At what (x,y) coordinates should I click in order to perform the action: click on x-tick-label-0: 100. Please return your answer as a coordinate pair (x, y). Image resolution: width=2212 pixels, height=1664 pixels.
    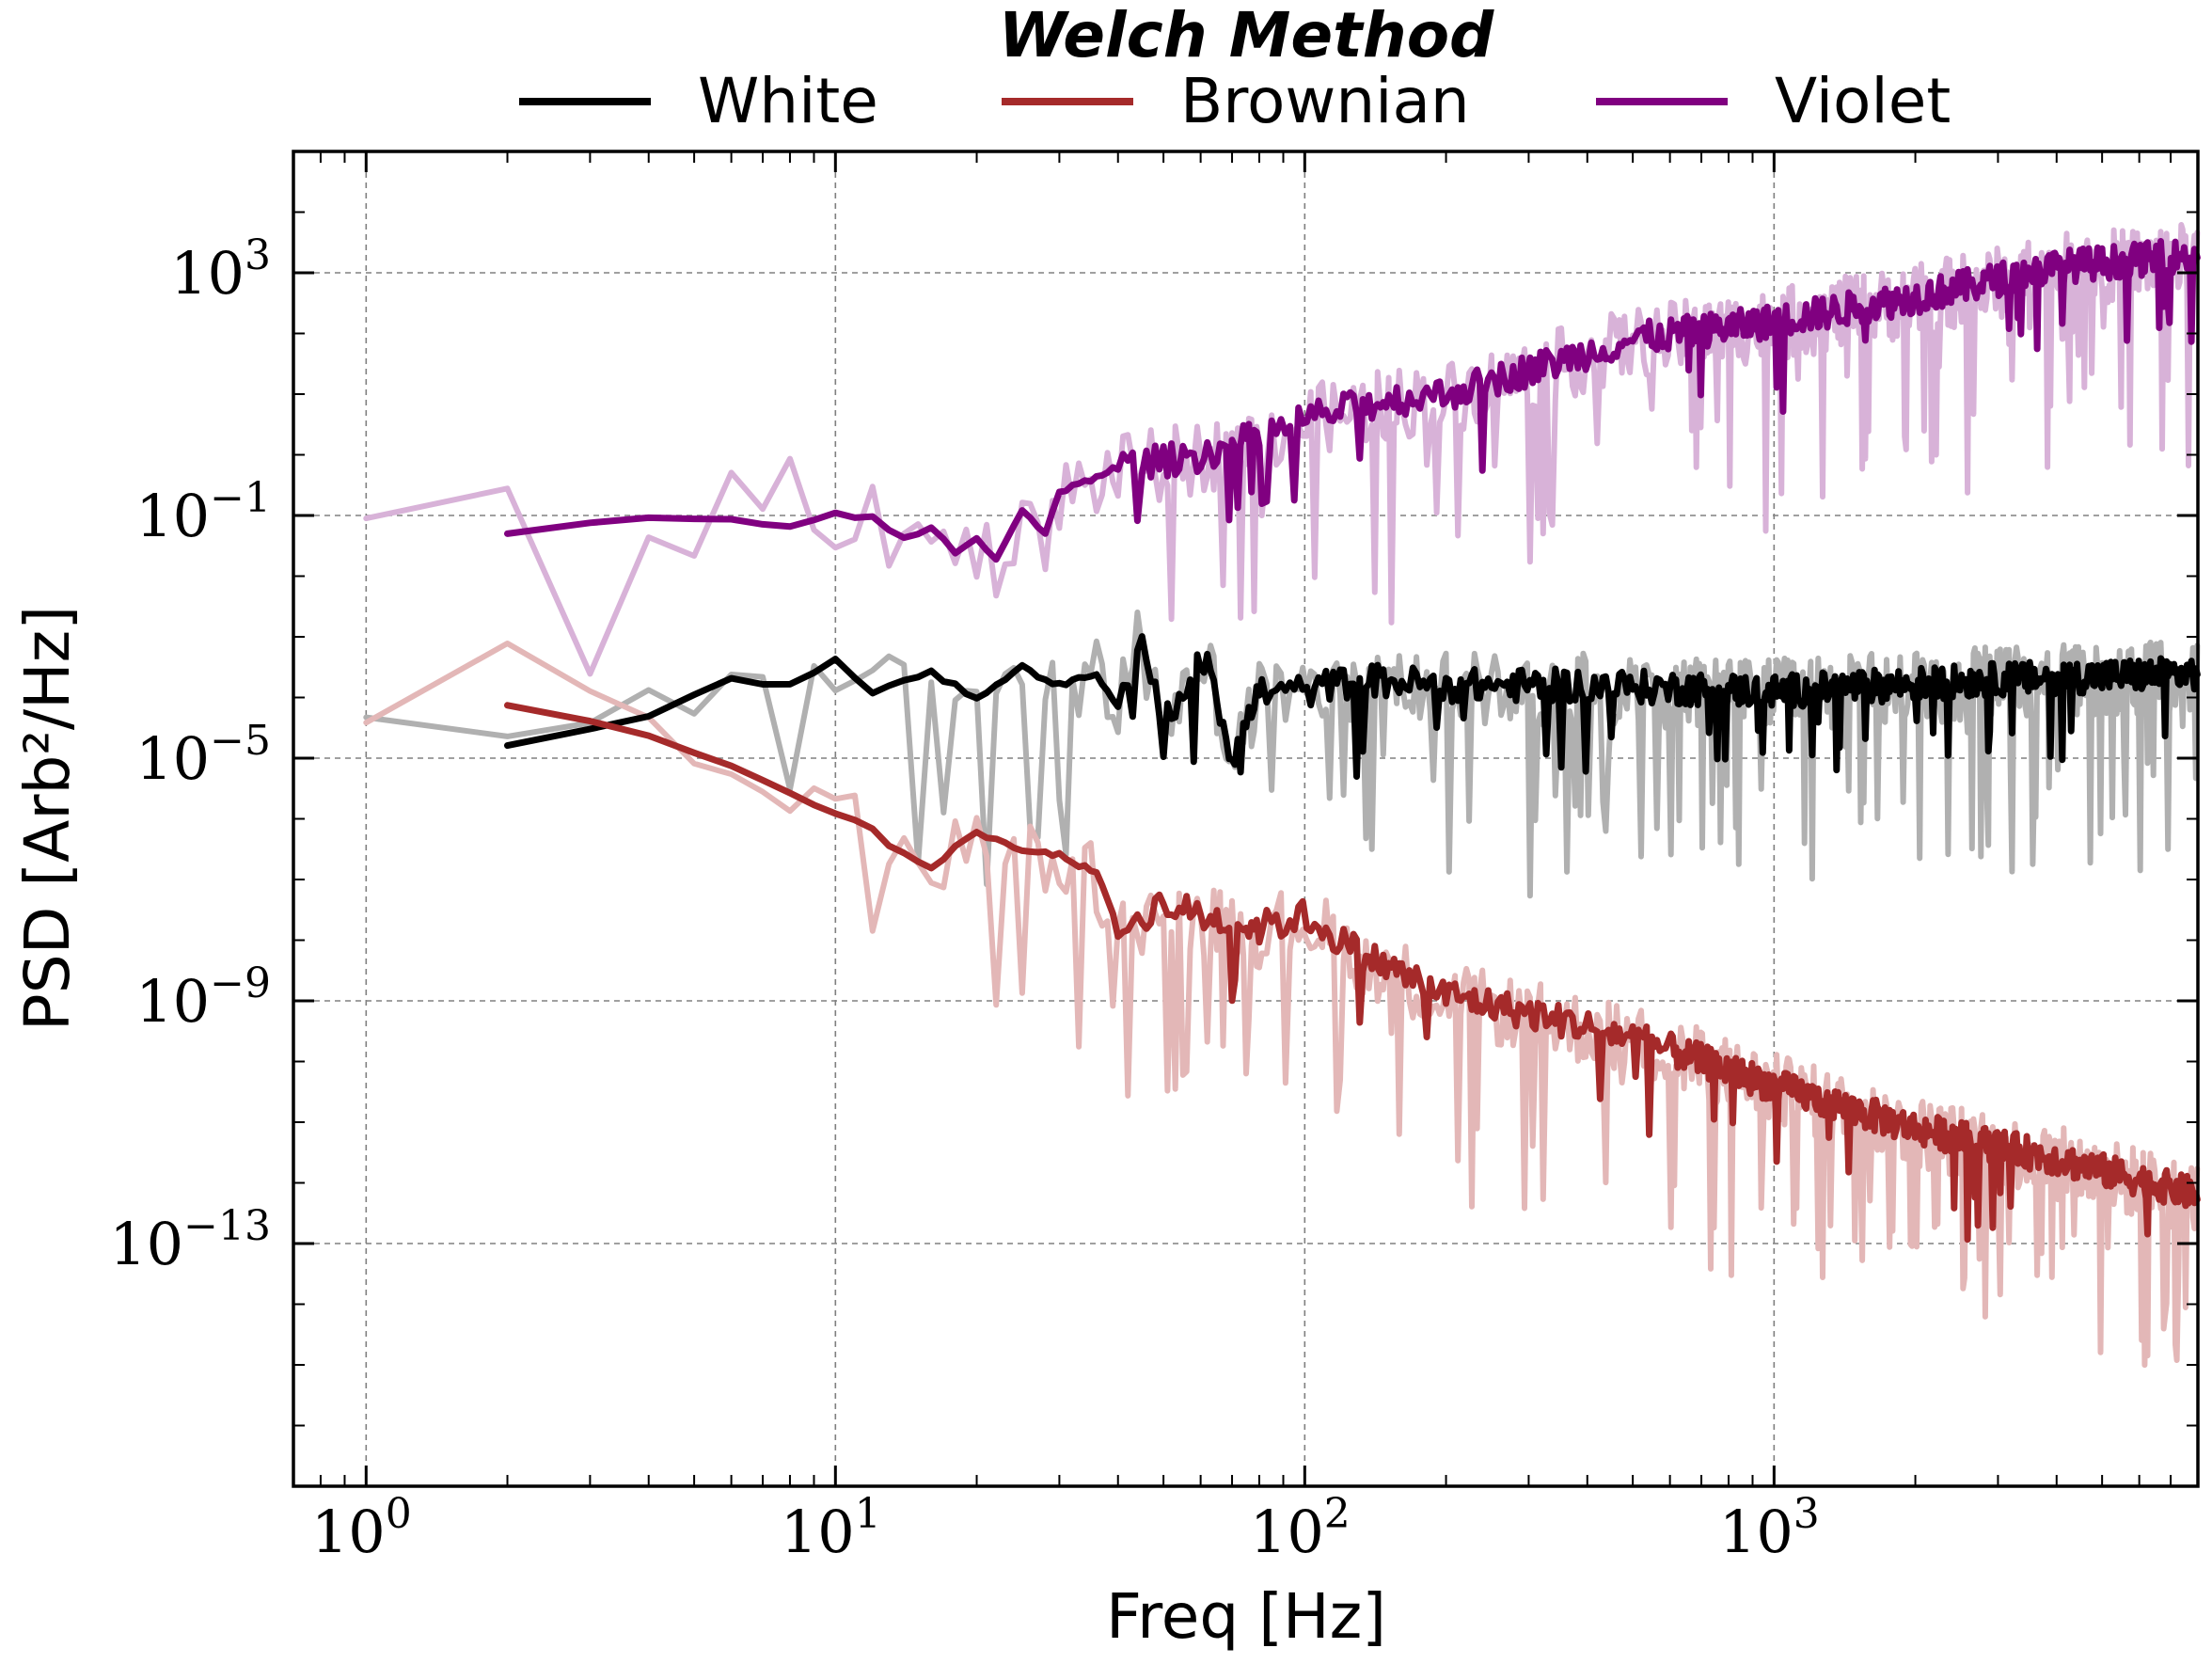
    Looking at the image, I should click on (361, 1528).